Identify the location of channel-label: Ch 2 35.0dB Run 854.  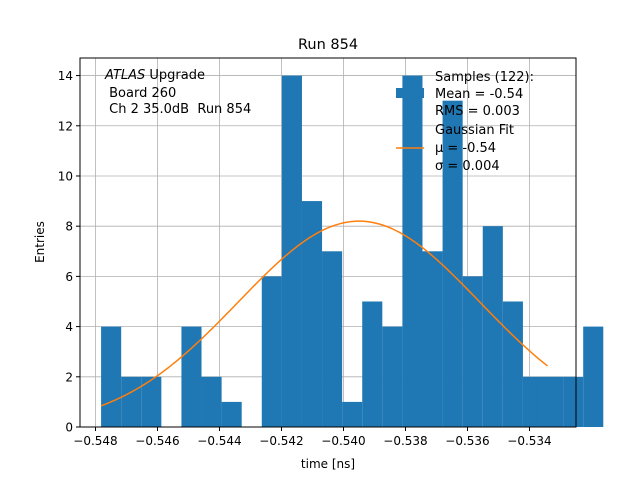
(178, 109).